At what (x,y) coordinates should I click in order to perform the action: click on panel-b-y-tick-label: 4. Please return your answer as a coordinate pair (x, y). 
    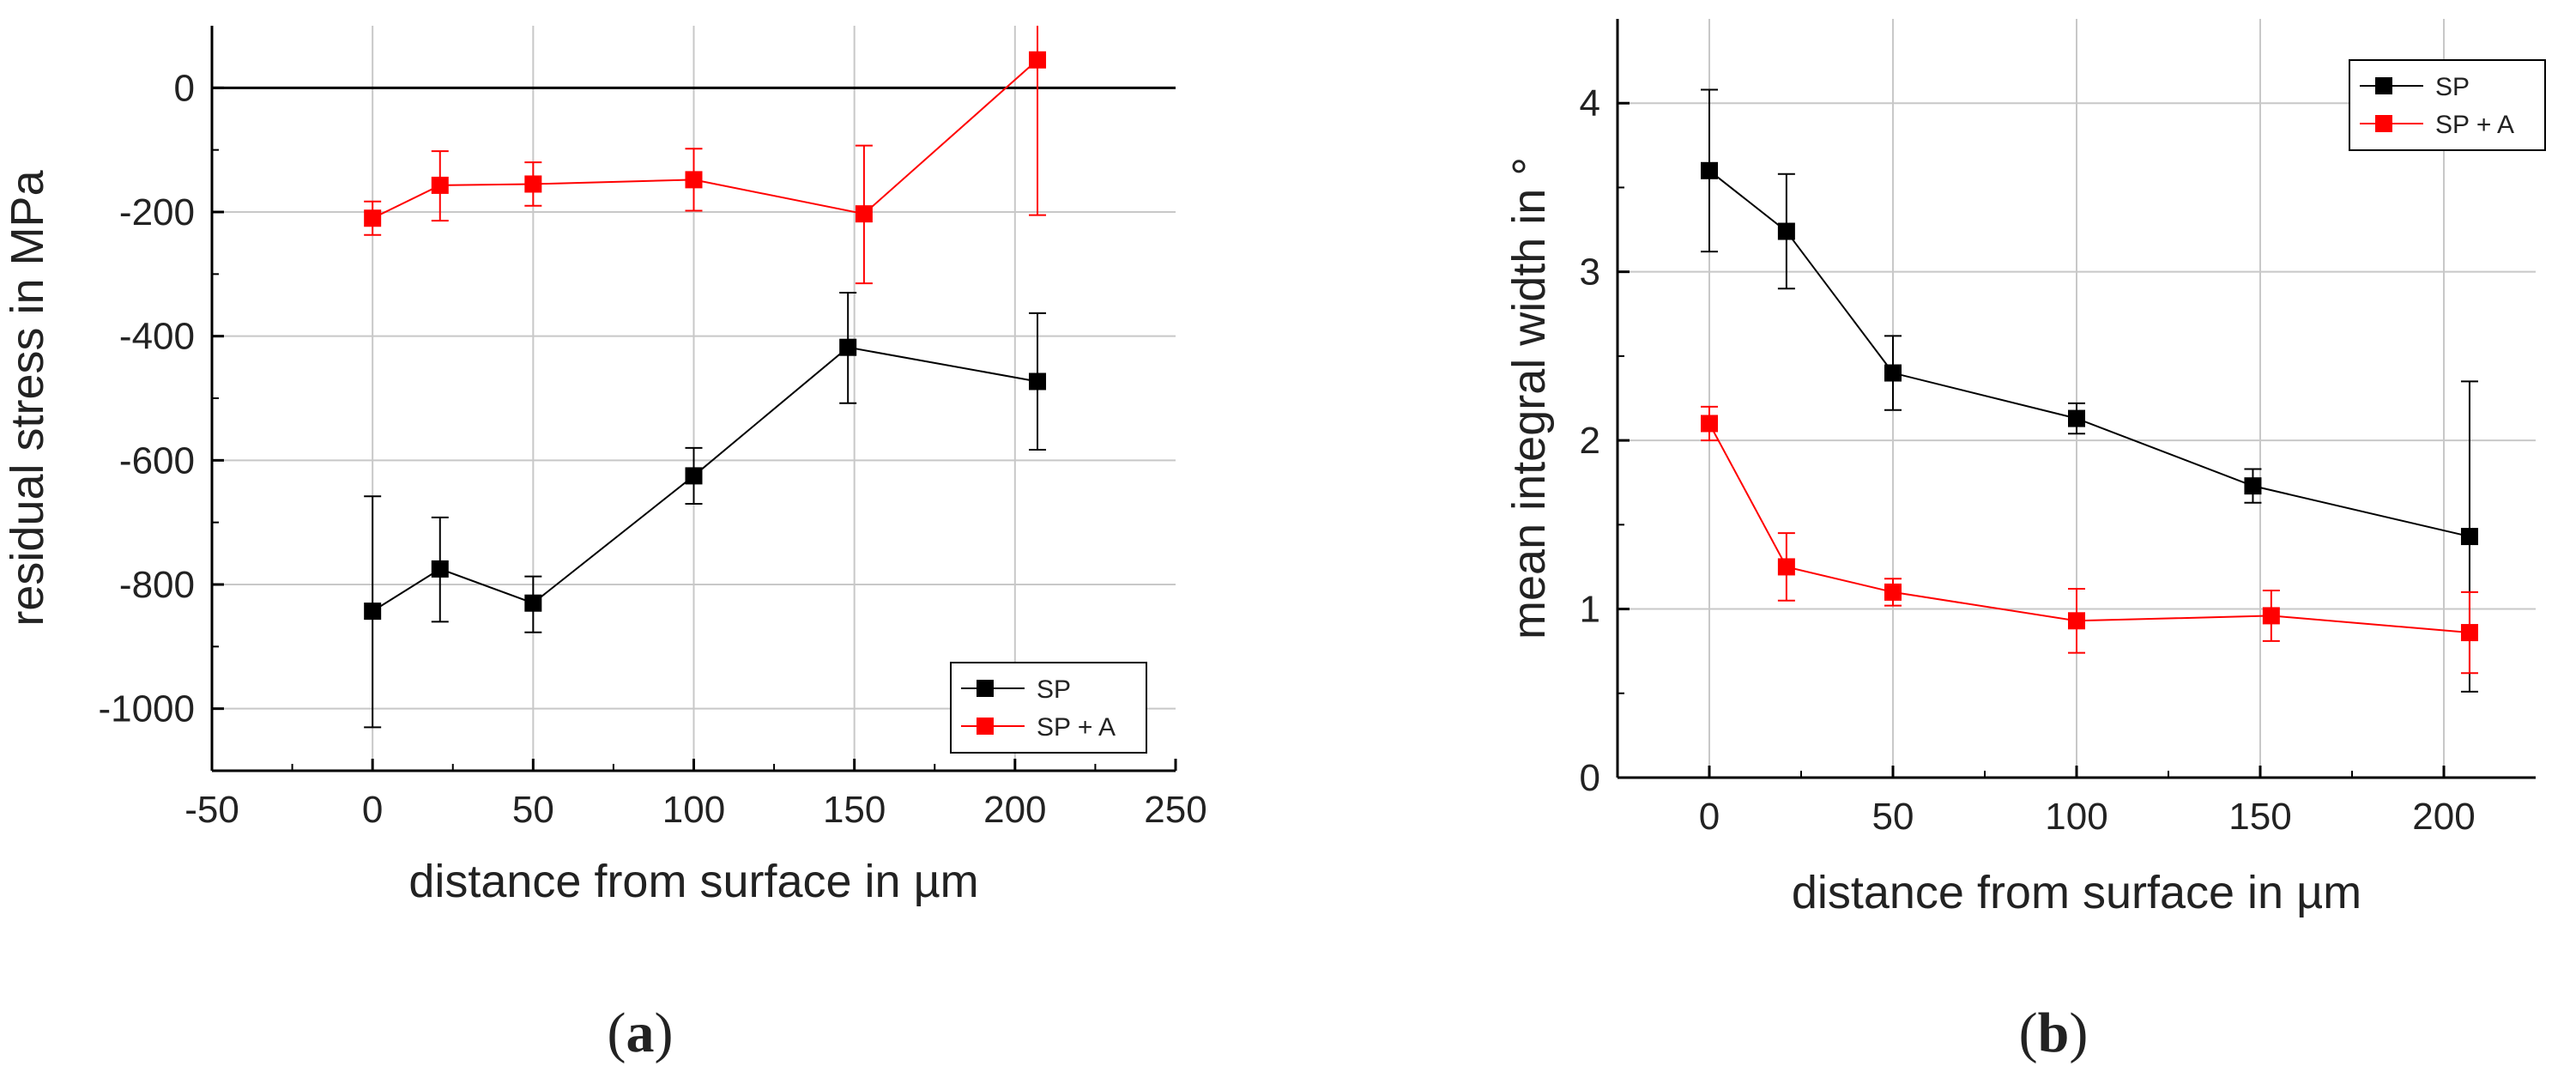
    Looking at the image, I should click on (1590, 103).